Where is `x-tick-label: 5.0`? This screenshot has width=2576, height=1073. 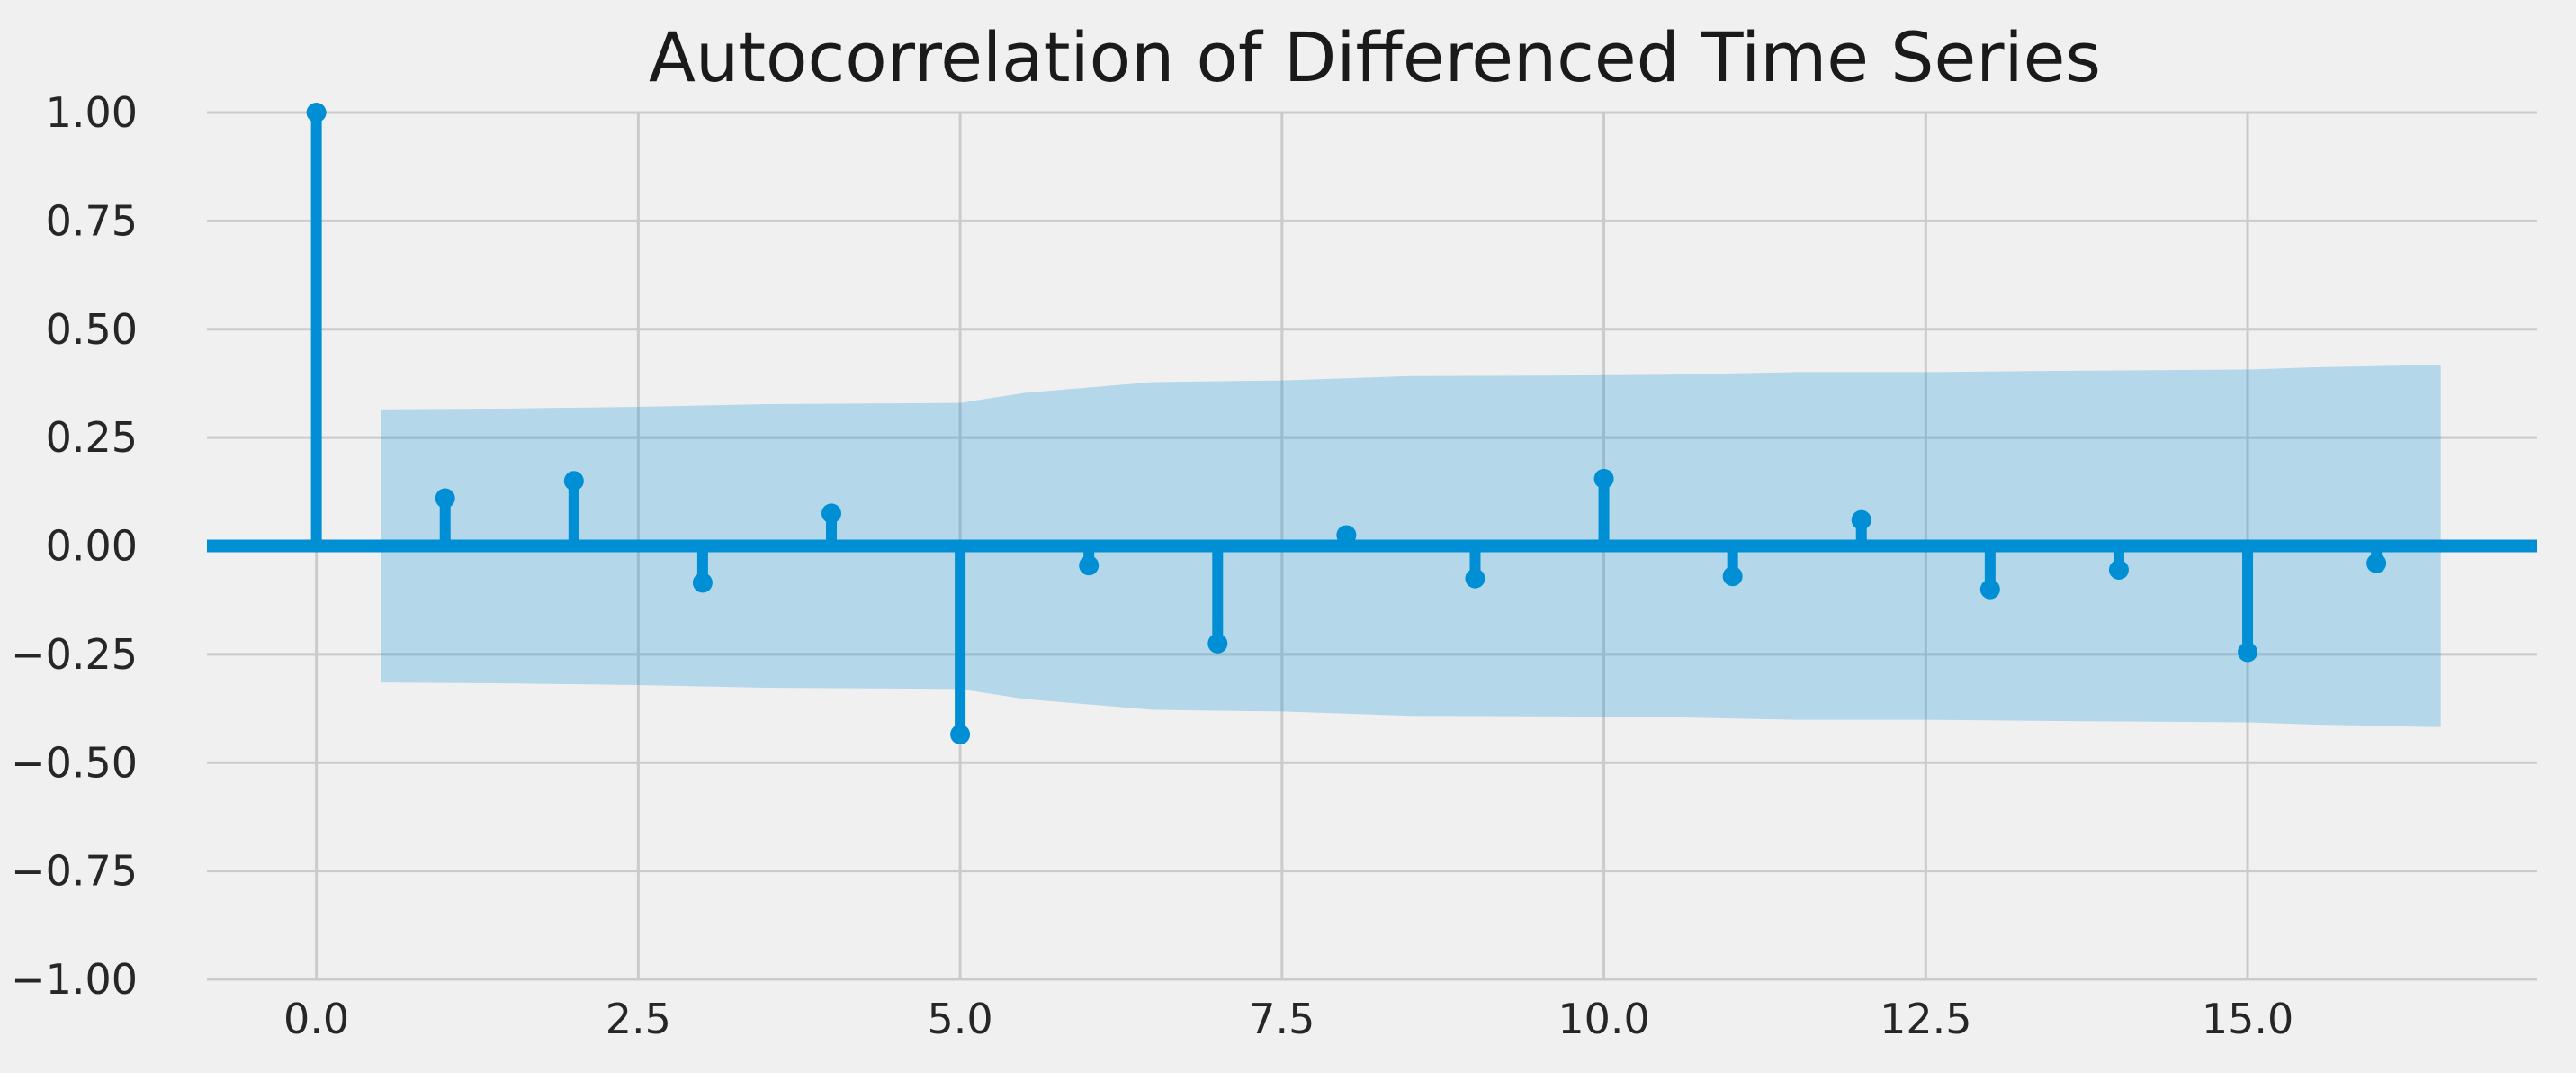
x-tick-label: 5.0 is located at coordinates (961, 1019).